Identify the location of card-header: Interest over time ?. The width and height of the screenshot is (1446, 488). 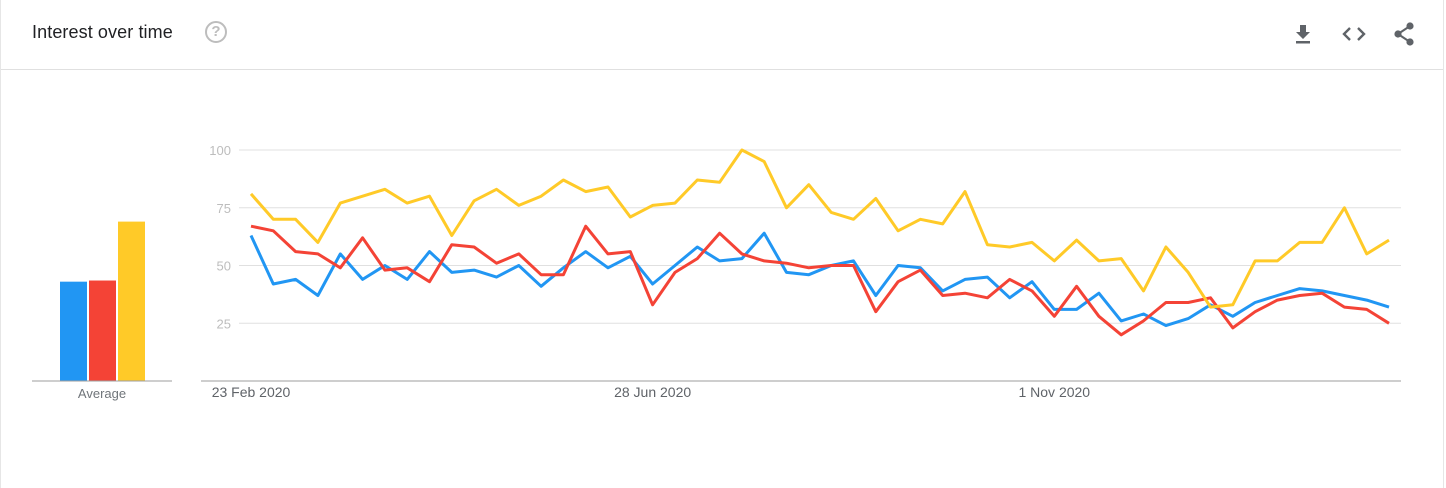
(722, 35).